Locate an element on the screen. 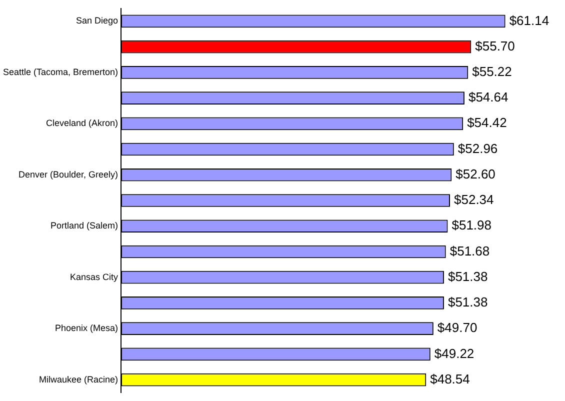 This screenshot has height=401, width=565. y-tick-label: Milwaukee (Racine) is located at coordinates (78, 379).